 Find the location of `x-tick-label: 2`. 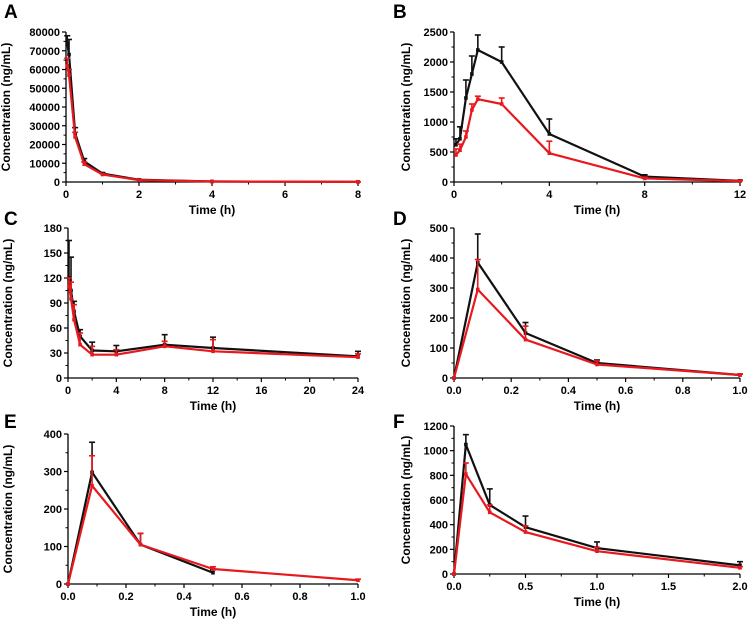

x-tick-label: 2 is located at coordinates (139, 195).